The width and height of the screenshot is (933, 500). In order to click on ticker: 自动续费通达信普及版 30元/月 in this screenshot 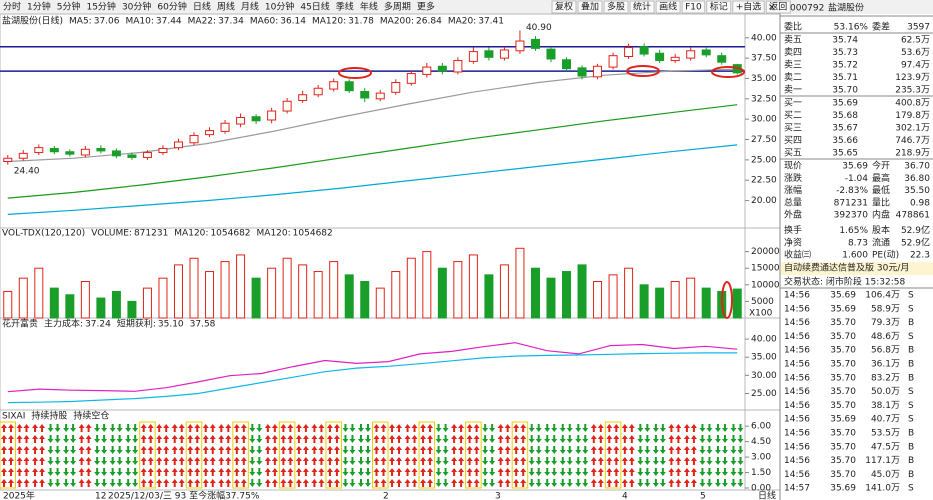, I will do `click(846, 268)`.